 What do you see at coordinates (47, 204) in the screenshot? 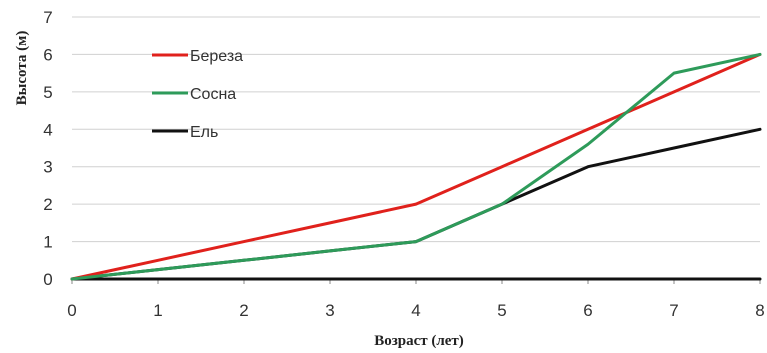
I see `y-tick-label: 2` at bounding box center [47, 204].